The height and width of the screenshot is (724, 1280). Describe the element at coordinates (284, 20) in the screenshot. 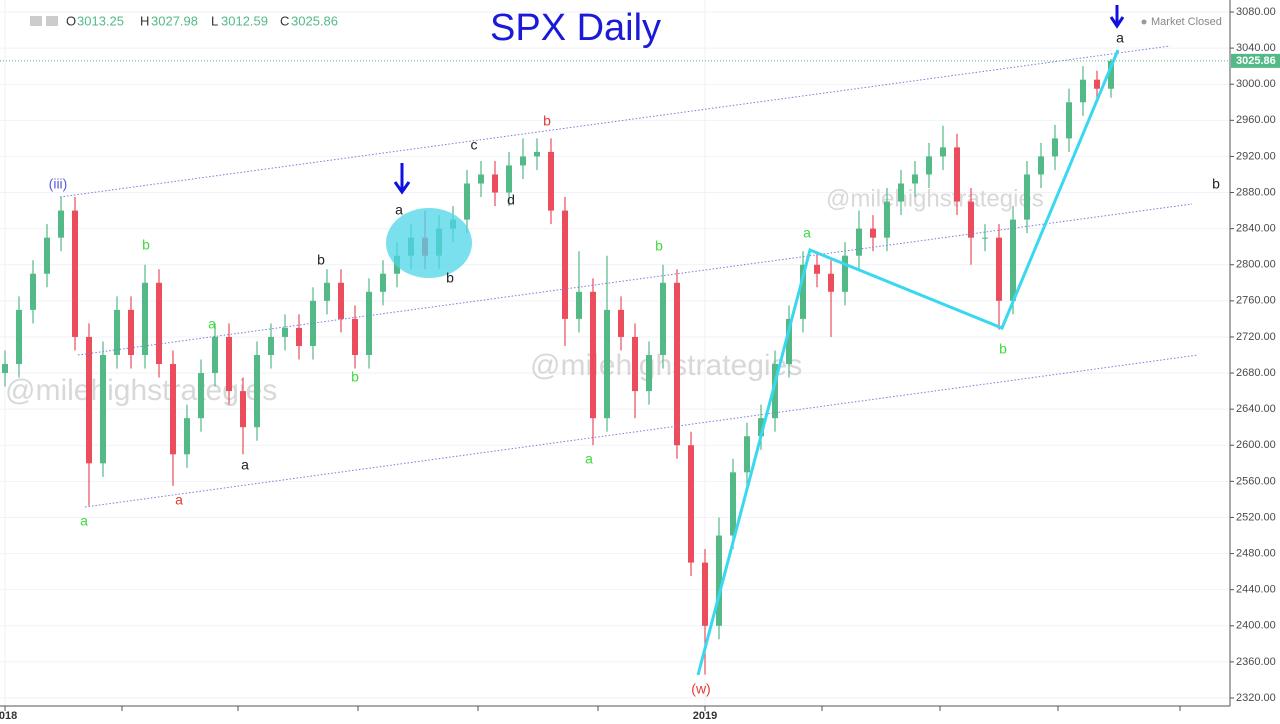

I see `legend-label: C` at that location.